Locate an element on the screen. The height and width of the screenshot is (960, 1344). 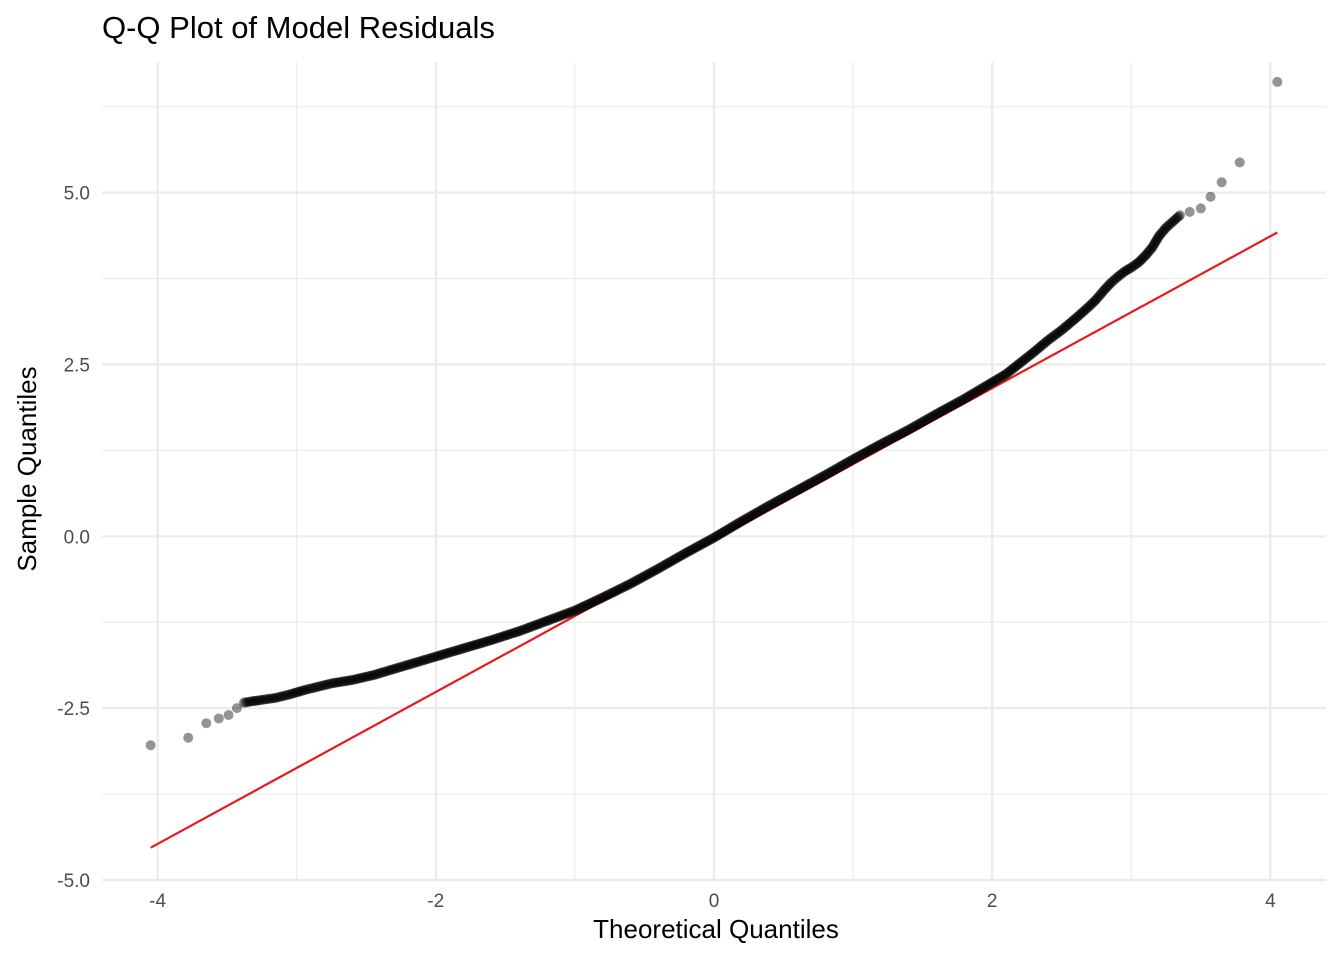
y-tick-label: 2.5 is located at coordinates (77, 365).